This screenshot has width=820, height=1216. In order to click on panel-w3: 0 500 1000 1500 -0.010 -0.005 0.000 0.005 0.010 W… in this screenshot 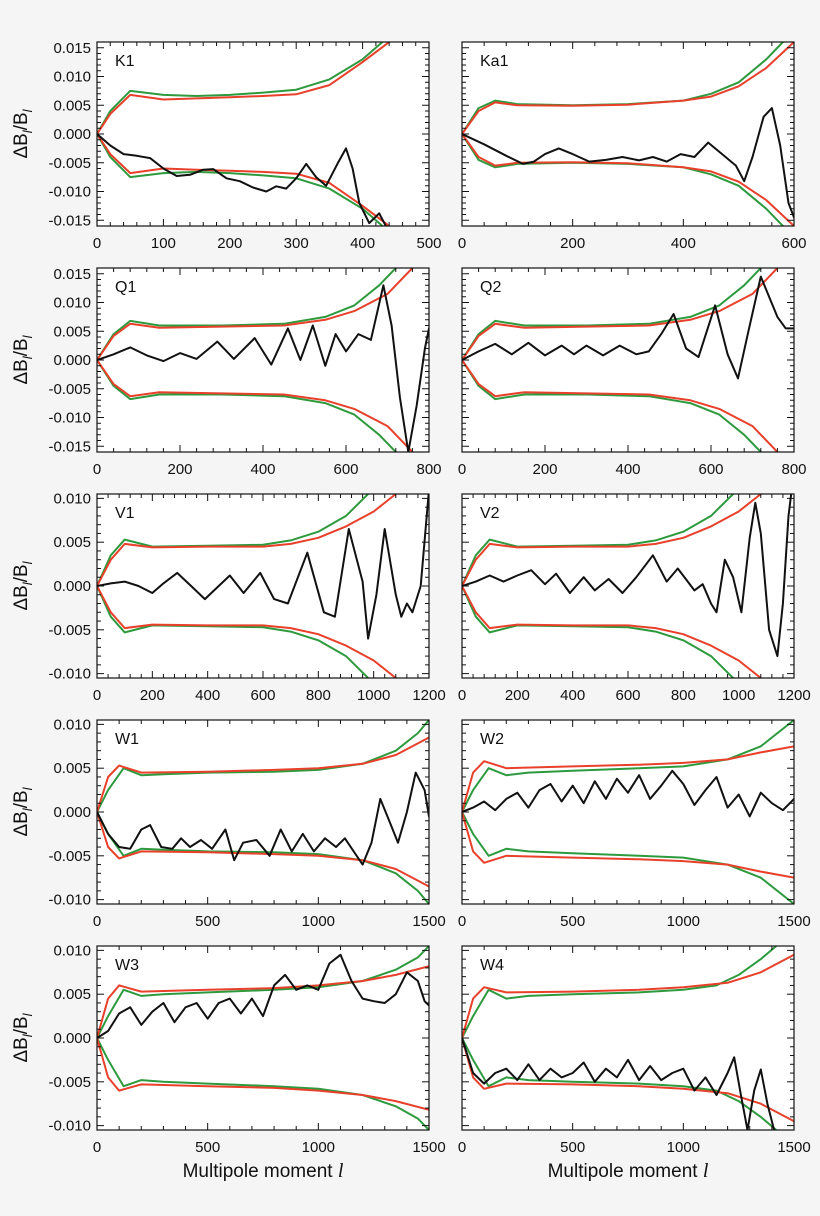, I will do `click(246, 1049)`.